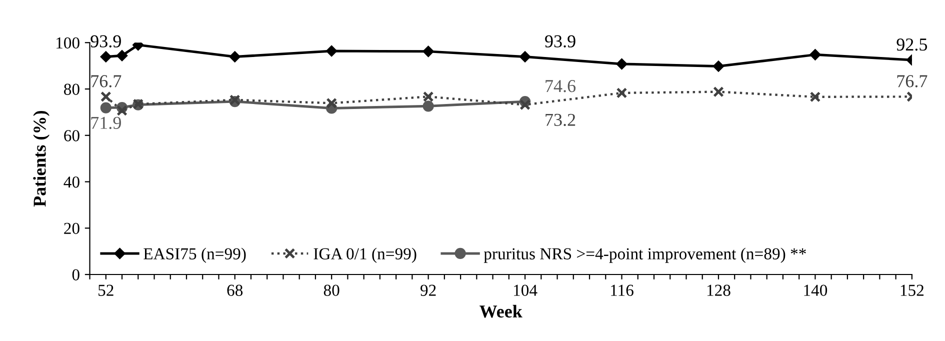 This screenshot has width=945, height=341. I want to click on x-tick-label: 152, so click(912, 290).